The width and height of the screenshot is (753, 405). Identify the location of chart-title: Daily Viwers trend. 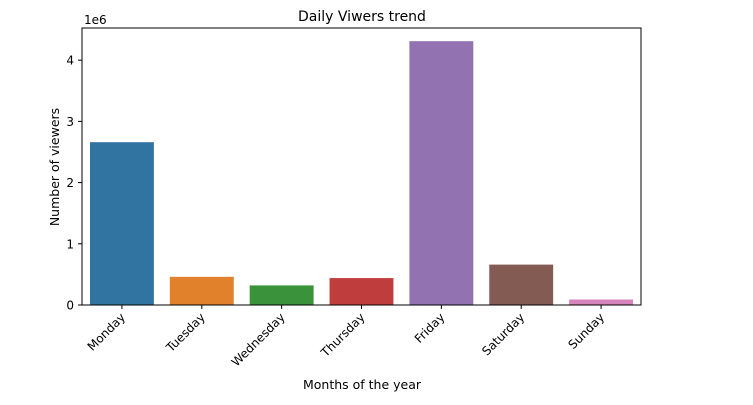
(362, 17).